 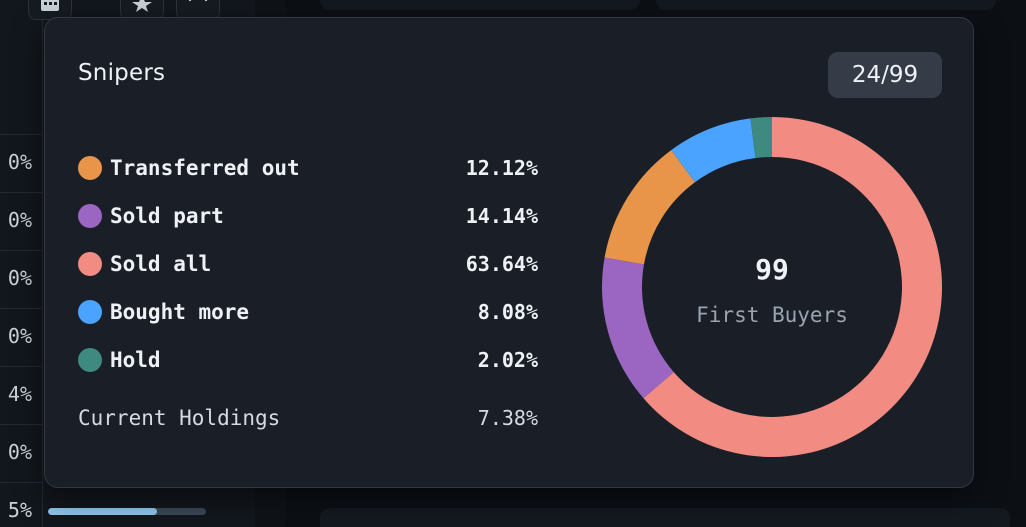 I want to click on donut-slice-bought-more, so click(x=713, y=150).